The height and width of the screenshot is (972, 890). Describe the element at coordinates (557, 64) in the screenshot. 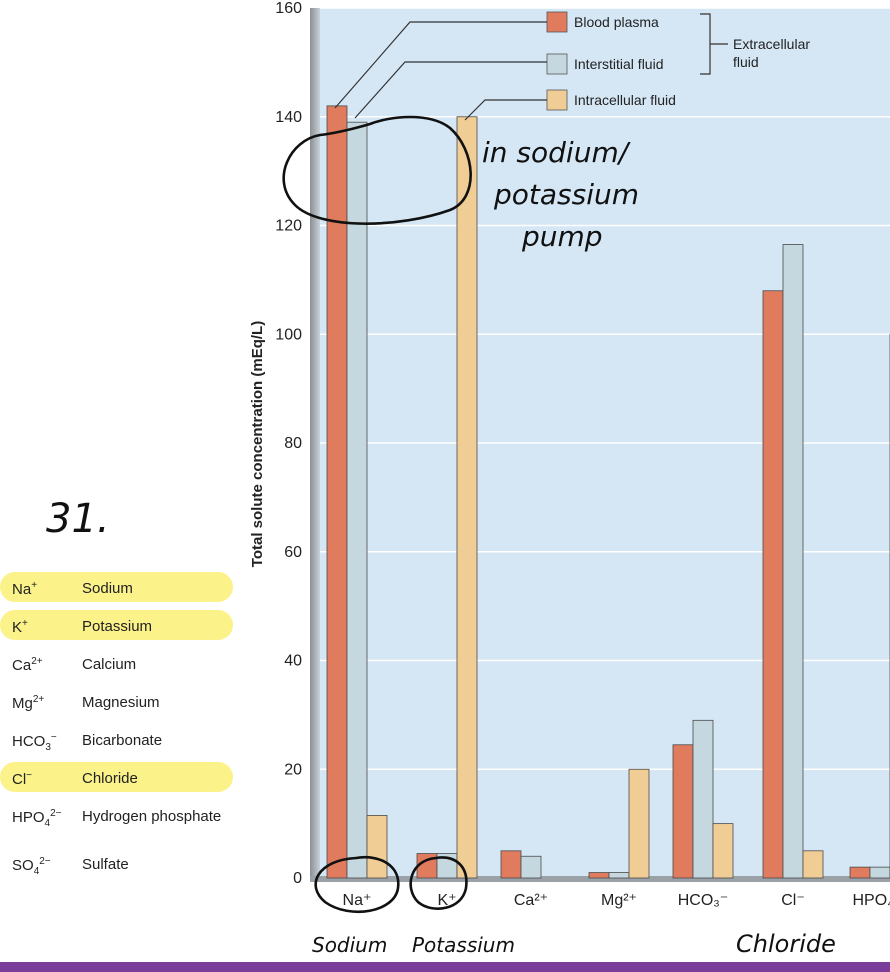

I see `legend-swatch-interstitial` at that location.